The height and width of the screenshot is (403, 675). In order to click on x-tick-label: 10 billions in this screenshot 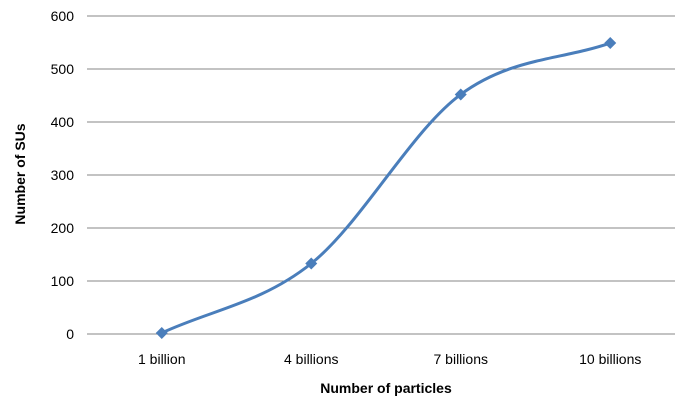, I will do `click(610, 359)`.